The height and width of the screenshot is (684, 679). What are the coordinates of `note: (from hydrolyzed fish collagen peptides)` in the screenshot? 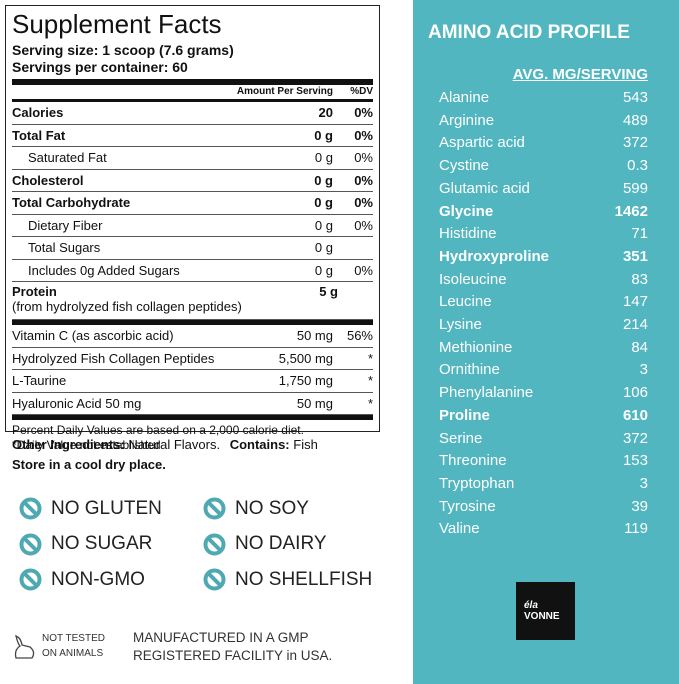 It's located at (127, 306).